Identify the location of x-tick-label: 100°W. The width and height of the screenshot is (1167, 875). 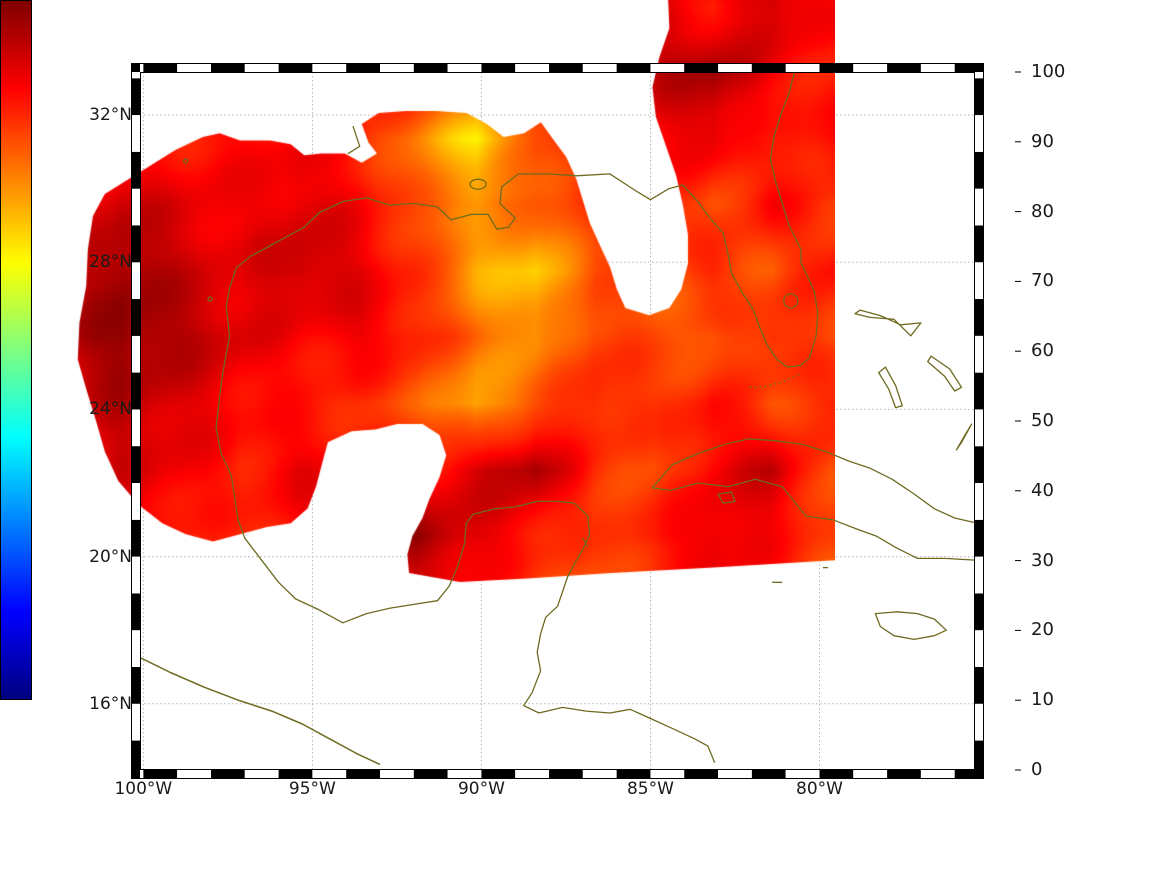
(143, 789).